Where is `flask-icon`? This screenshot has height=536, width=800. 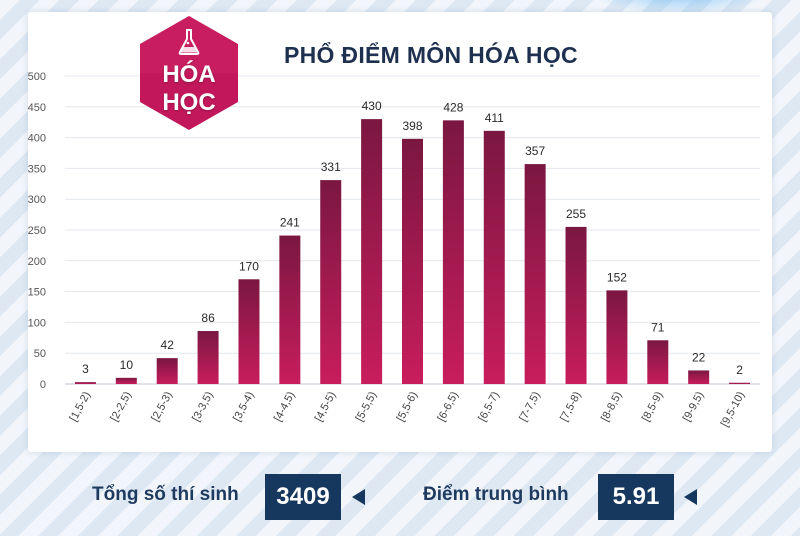 flask-icon is located at coordinates (189, 42).